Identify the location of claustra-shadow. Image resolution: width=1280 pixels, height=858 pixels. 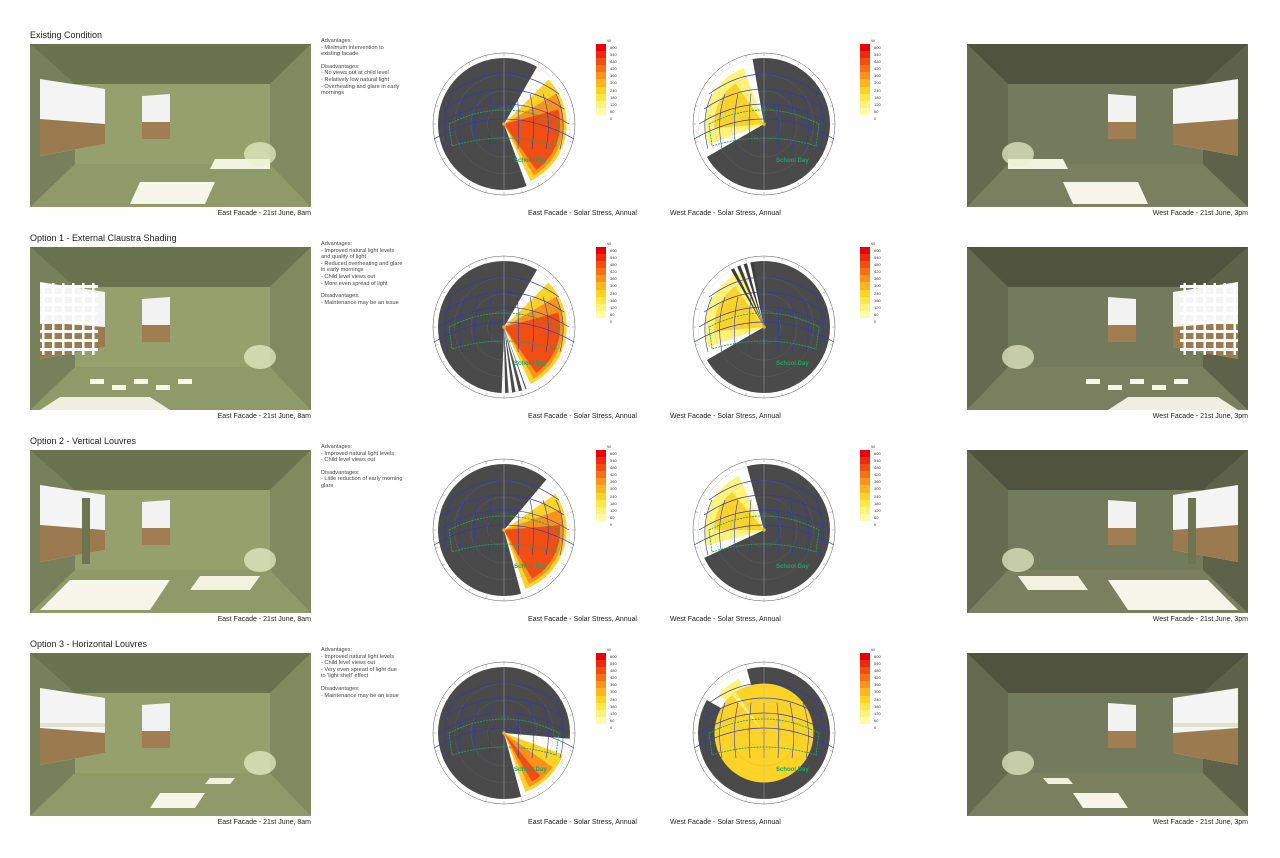
(750, 296).